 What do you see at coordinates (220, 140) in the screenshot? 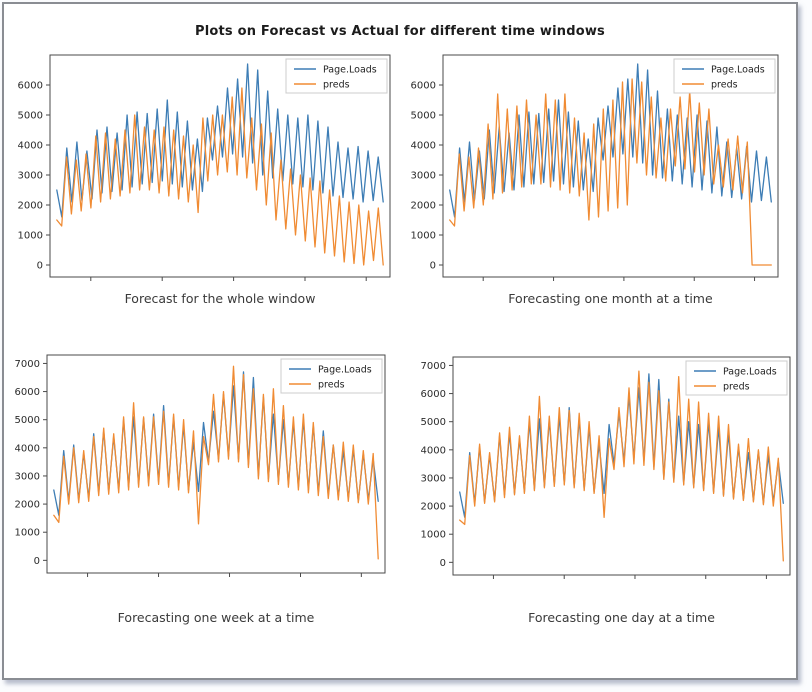
I see `series-line-page-loads` at bounding box center [220, 140].